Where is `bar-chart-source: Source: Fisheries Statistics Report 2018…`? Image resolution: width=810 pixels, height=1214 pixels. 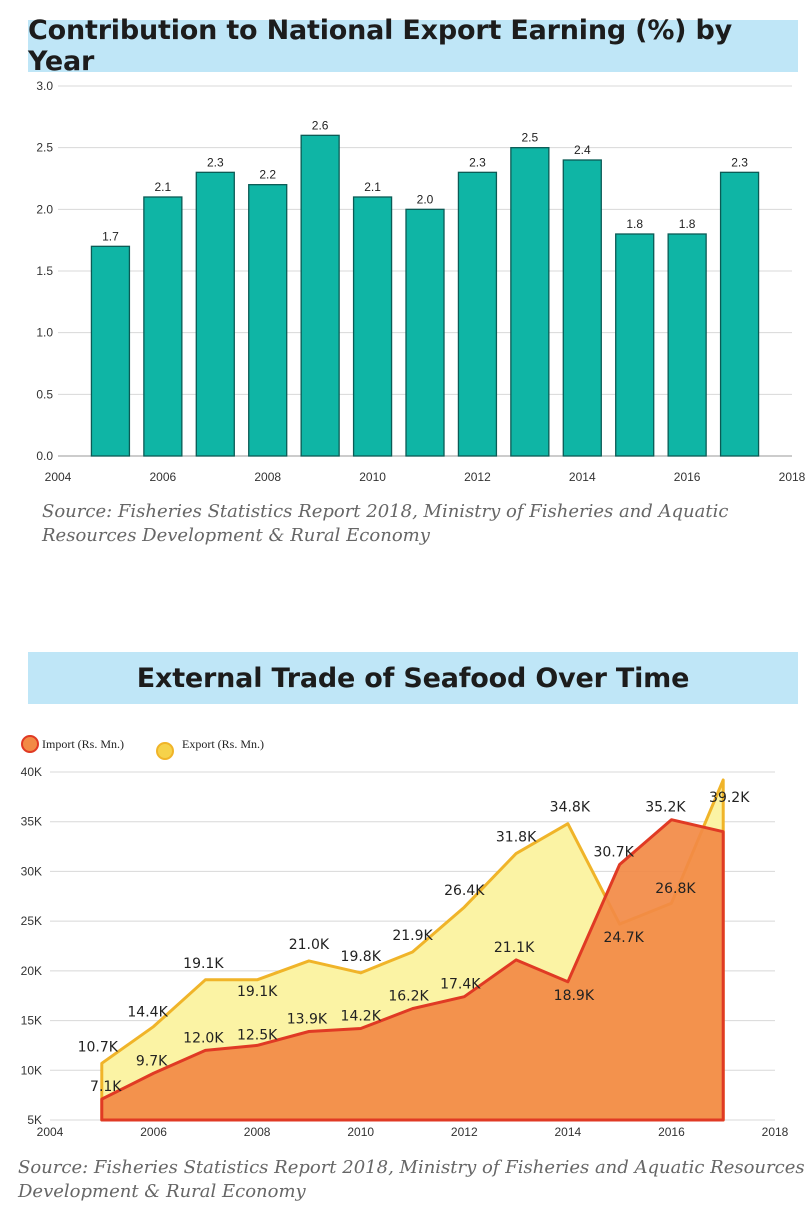
bar-chart-source: Source: Fisheries Statistics Report 2018… is located at coordinates (385, 523).